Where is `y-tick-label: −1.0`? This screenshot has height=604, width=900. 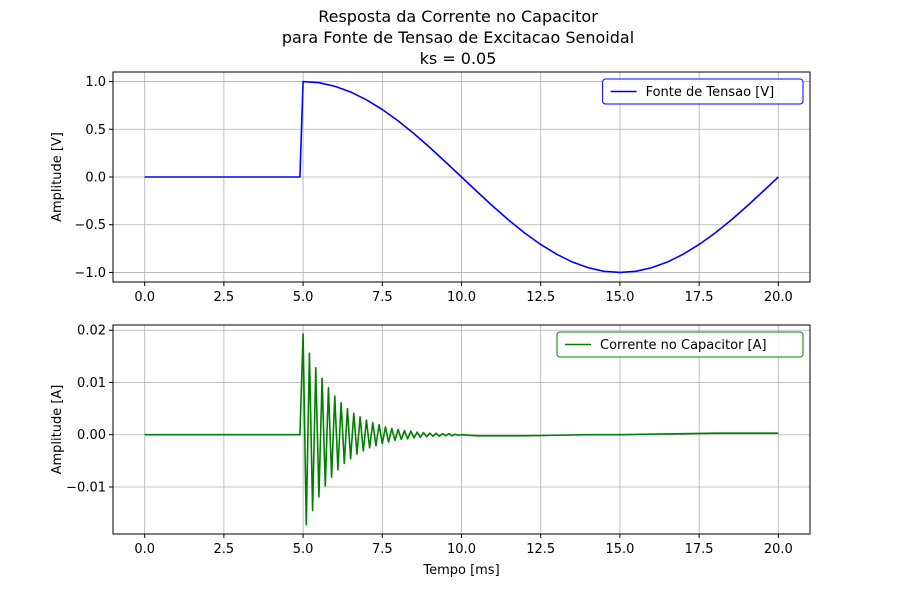
y-tick-label: −1.0 is located at coordinates (90, 273).